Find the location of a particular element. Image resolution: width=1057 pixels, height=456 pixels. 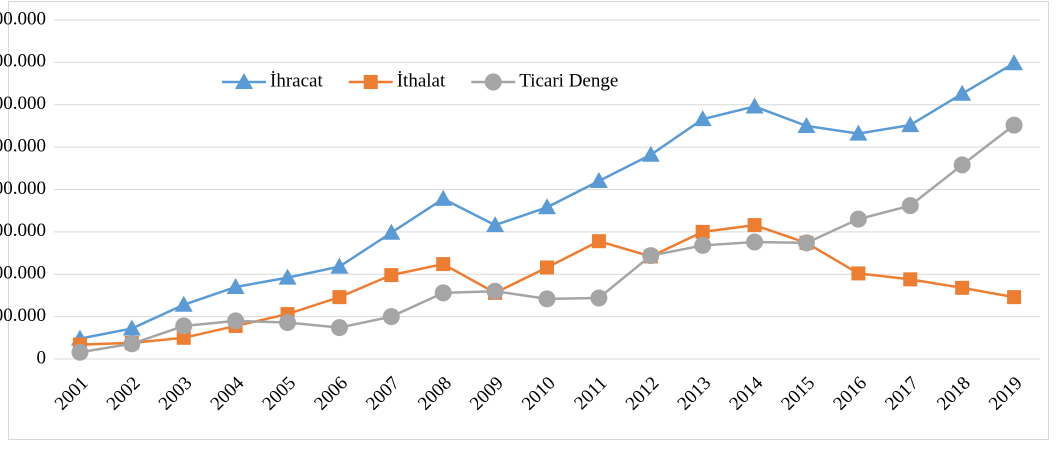

y-tick-label: 3.500.000 is located at coordinates (23, 61).